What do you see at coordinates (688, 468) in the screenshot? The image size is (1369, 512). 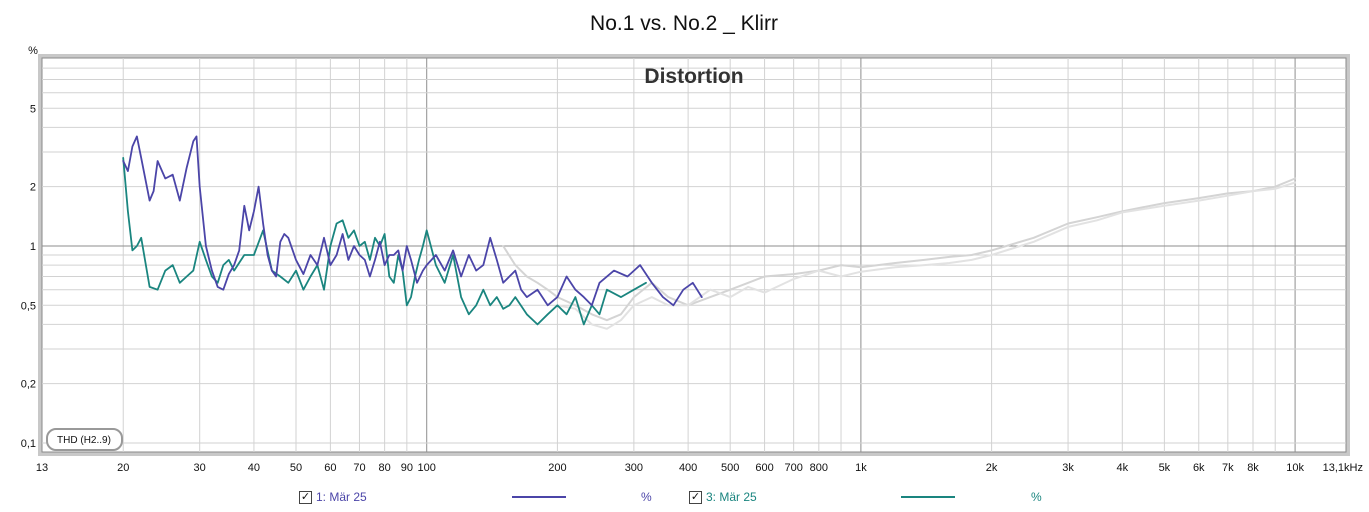 I see `x-tick-label: 400` at bounding box center [688, 468].